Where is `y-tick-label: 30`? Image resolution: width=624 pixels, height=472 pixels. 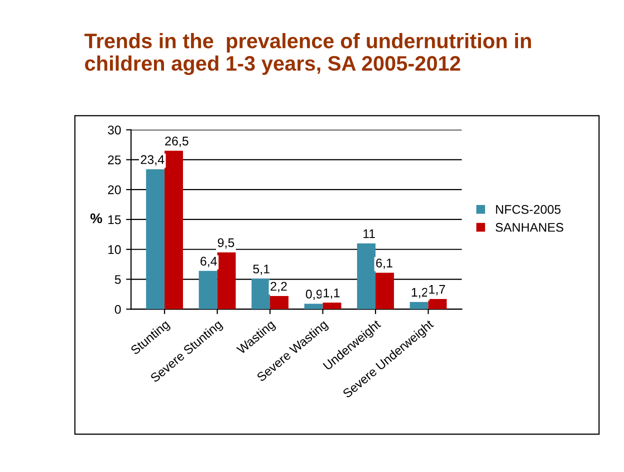 y-tick-label: 30 is located at coordinates (114, 130).